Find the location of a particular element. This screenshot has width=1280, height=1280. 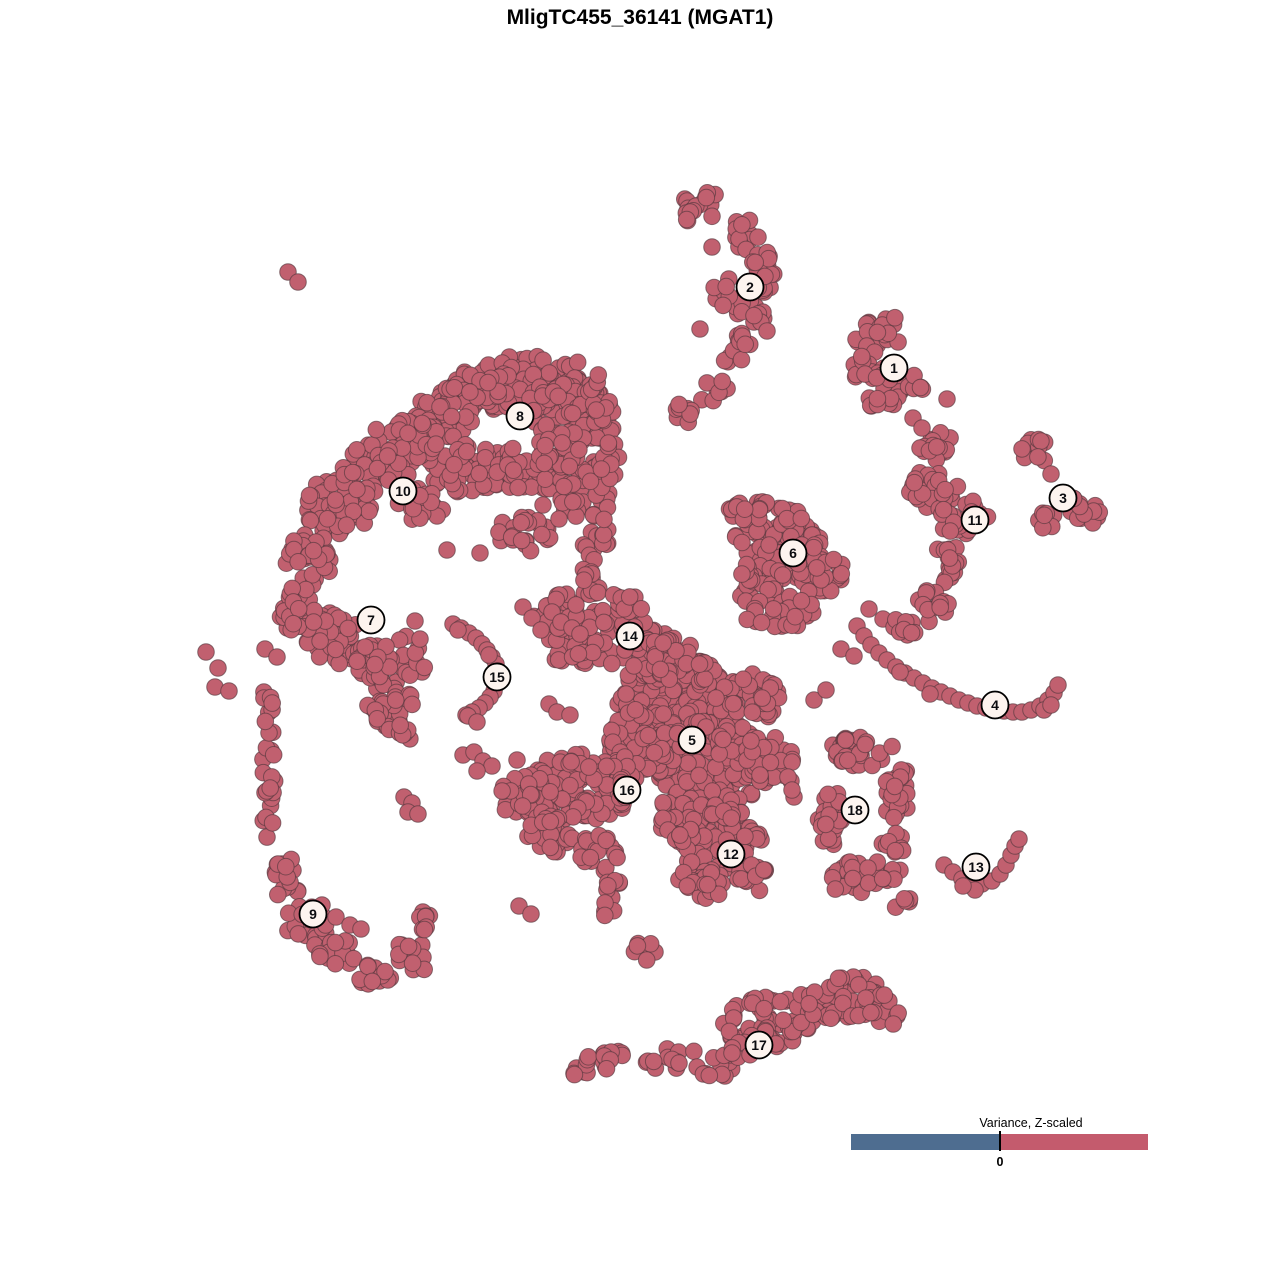

cluster-6-points is located at coordinates (811, 564).